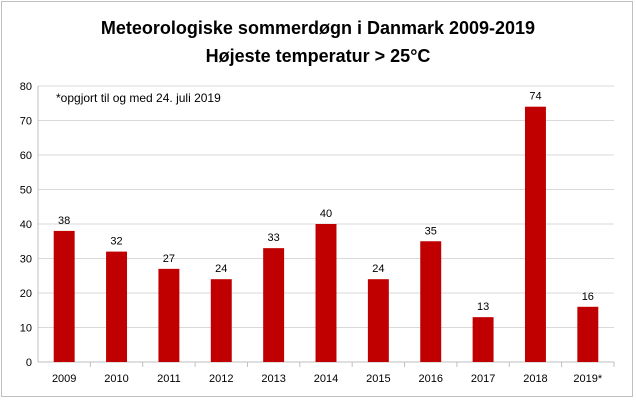  I want to click on y-tick-label: 20, so click(26, 294).